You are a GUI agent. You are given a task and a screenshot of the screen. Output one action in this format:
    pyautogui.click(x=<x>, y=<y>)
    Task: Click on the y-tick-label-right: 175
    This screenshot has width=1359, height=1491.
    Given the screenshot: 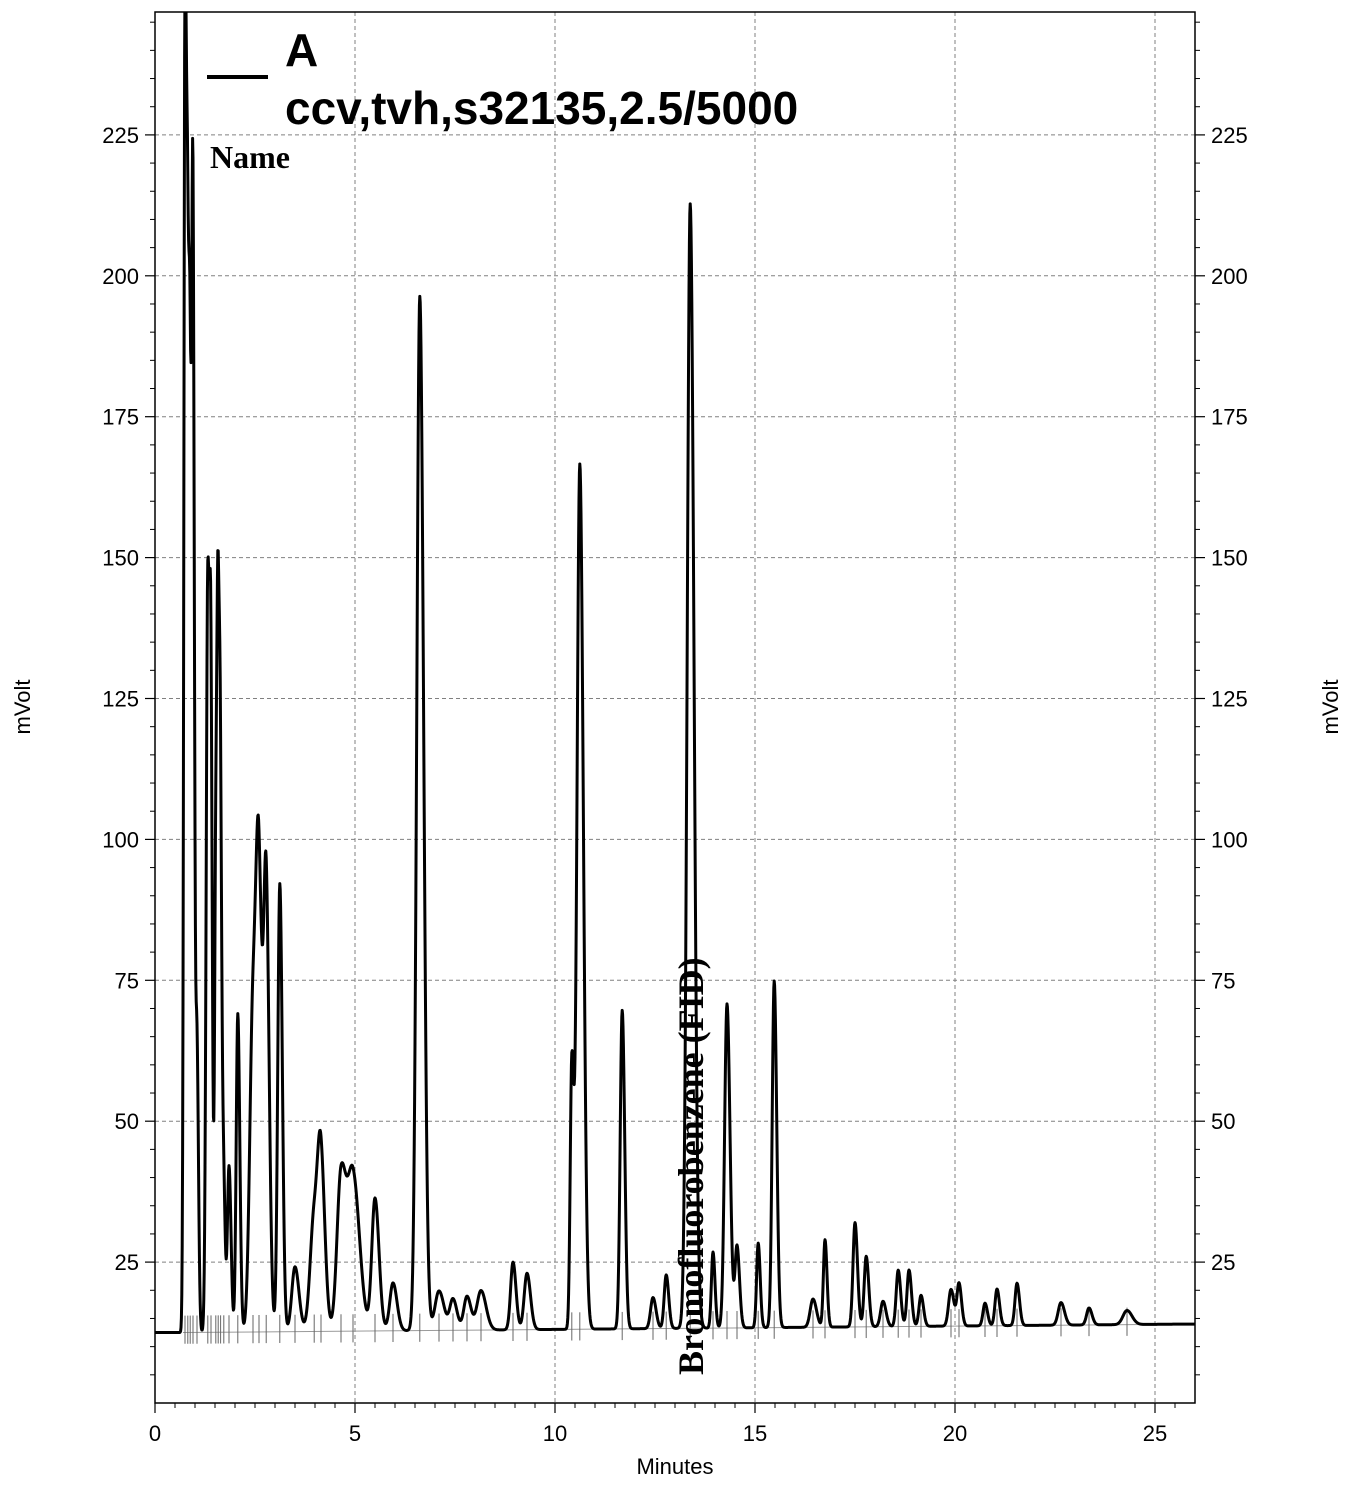 What is the action you would take?
    pyautogui.click(x=1229, y=417)
    